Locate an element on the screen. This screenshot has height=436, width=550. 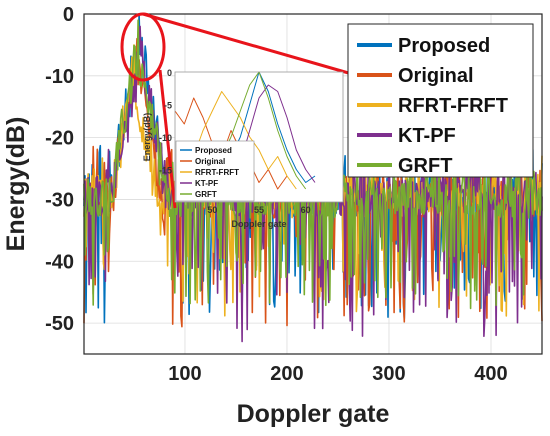
x-tick-label: 200 is located at coordinates (286, 374).